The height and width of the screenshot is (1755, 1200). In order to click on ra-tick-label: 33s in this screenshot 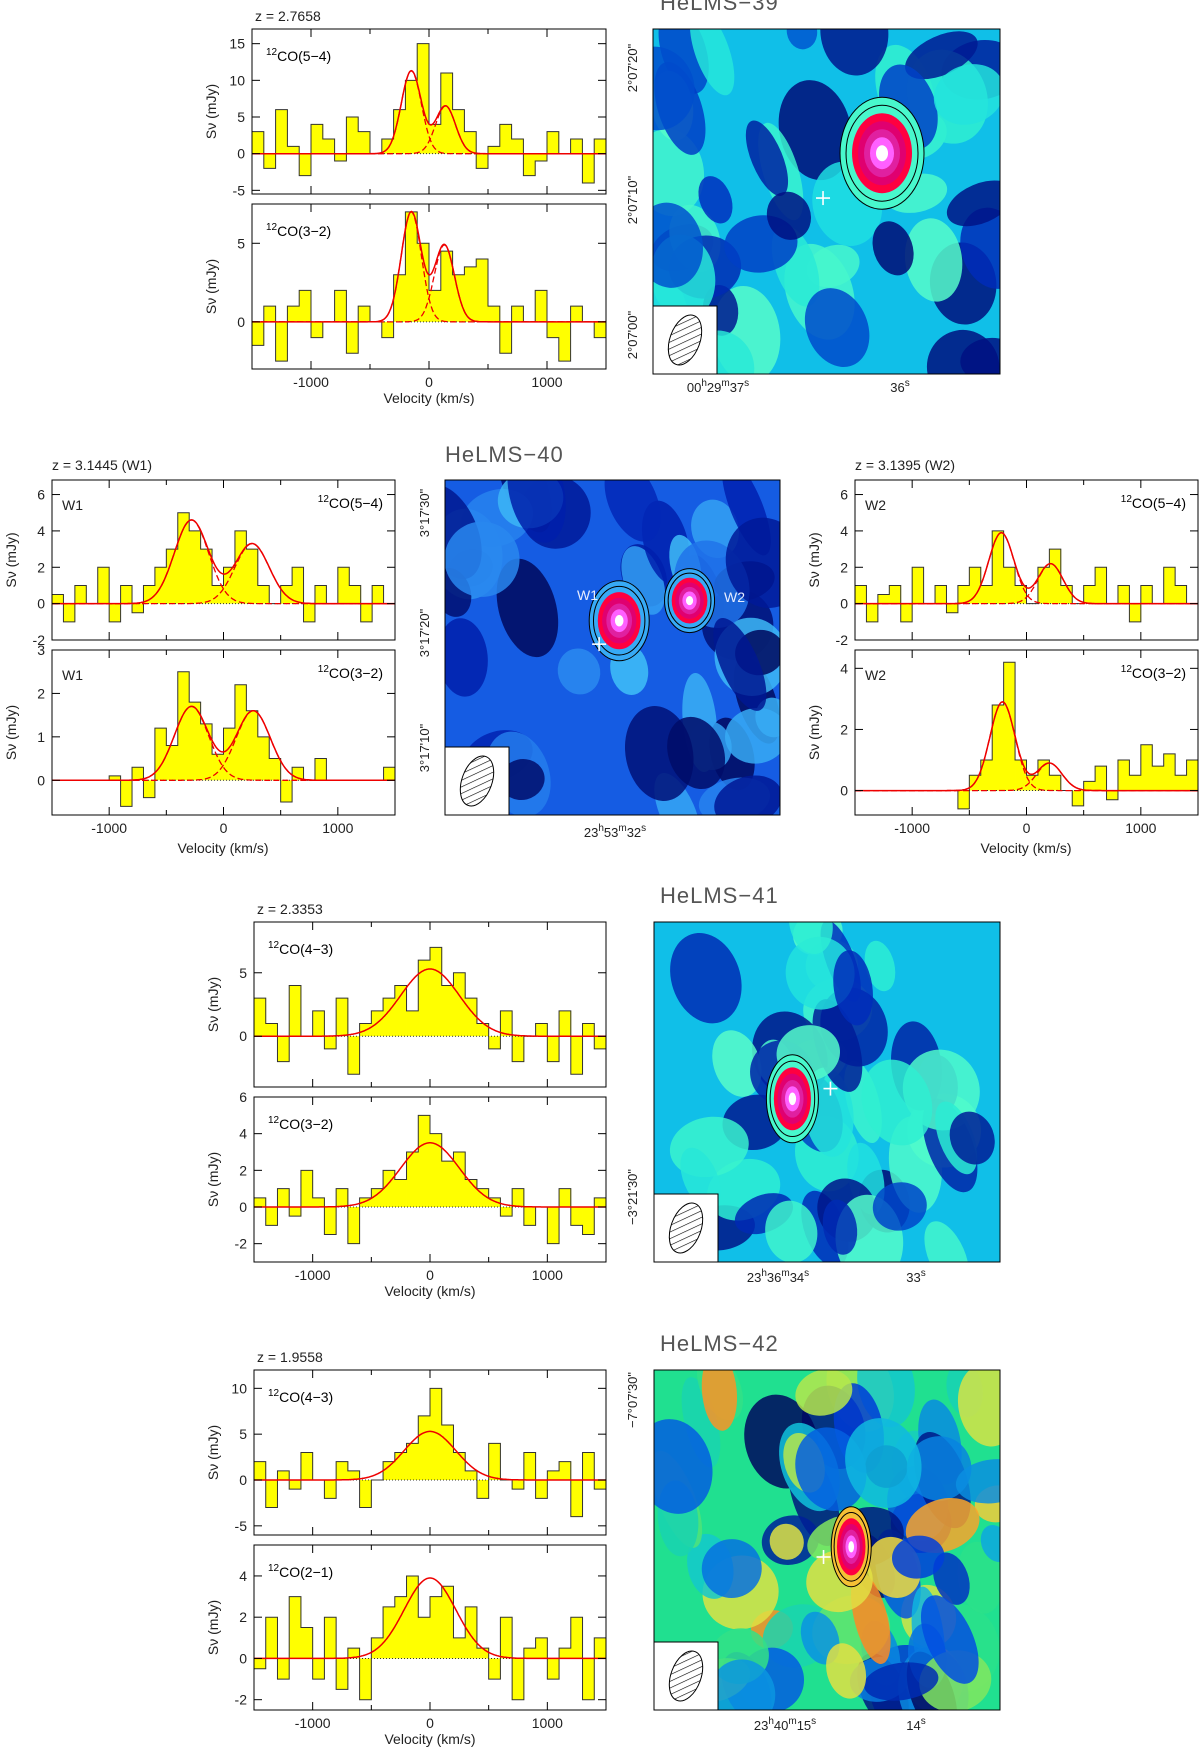, I will do `click(915, 1276)`.